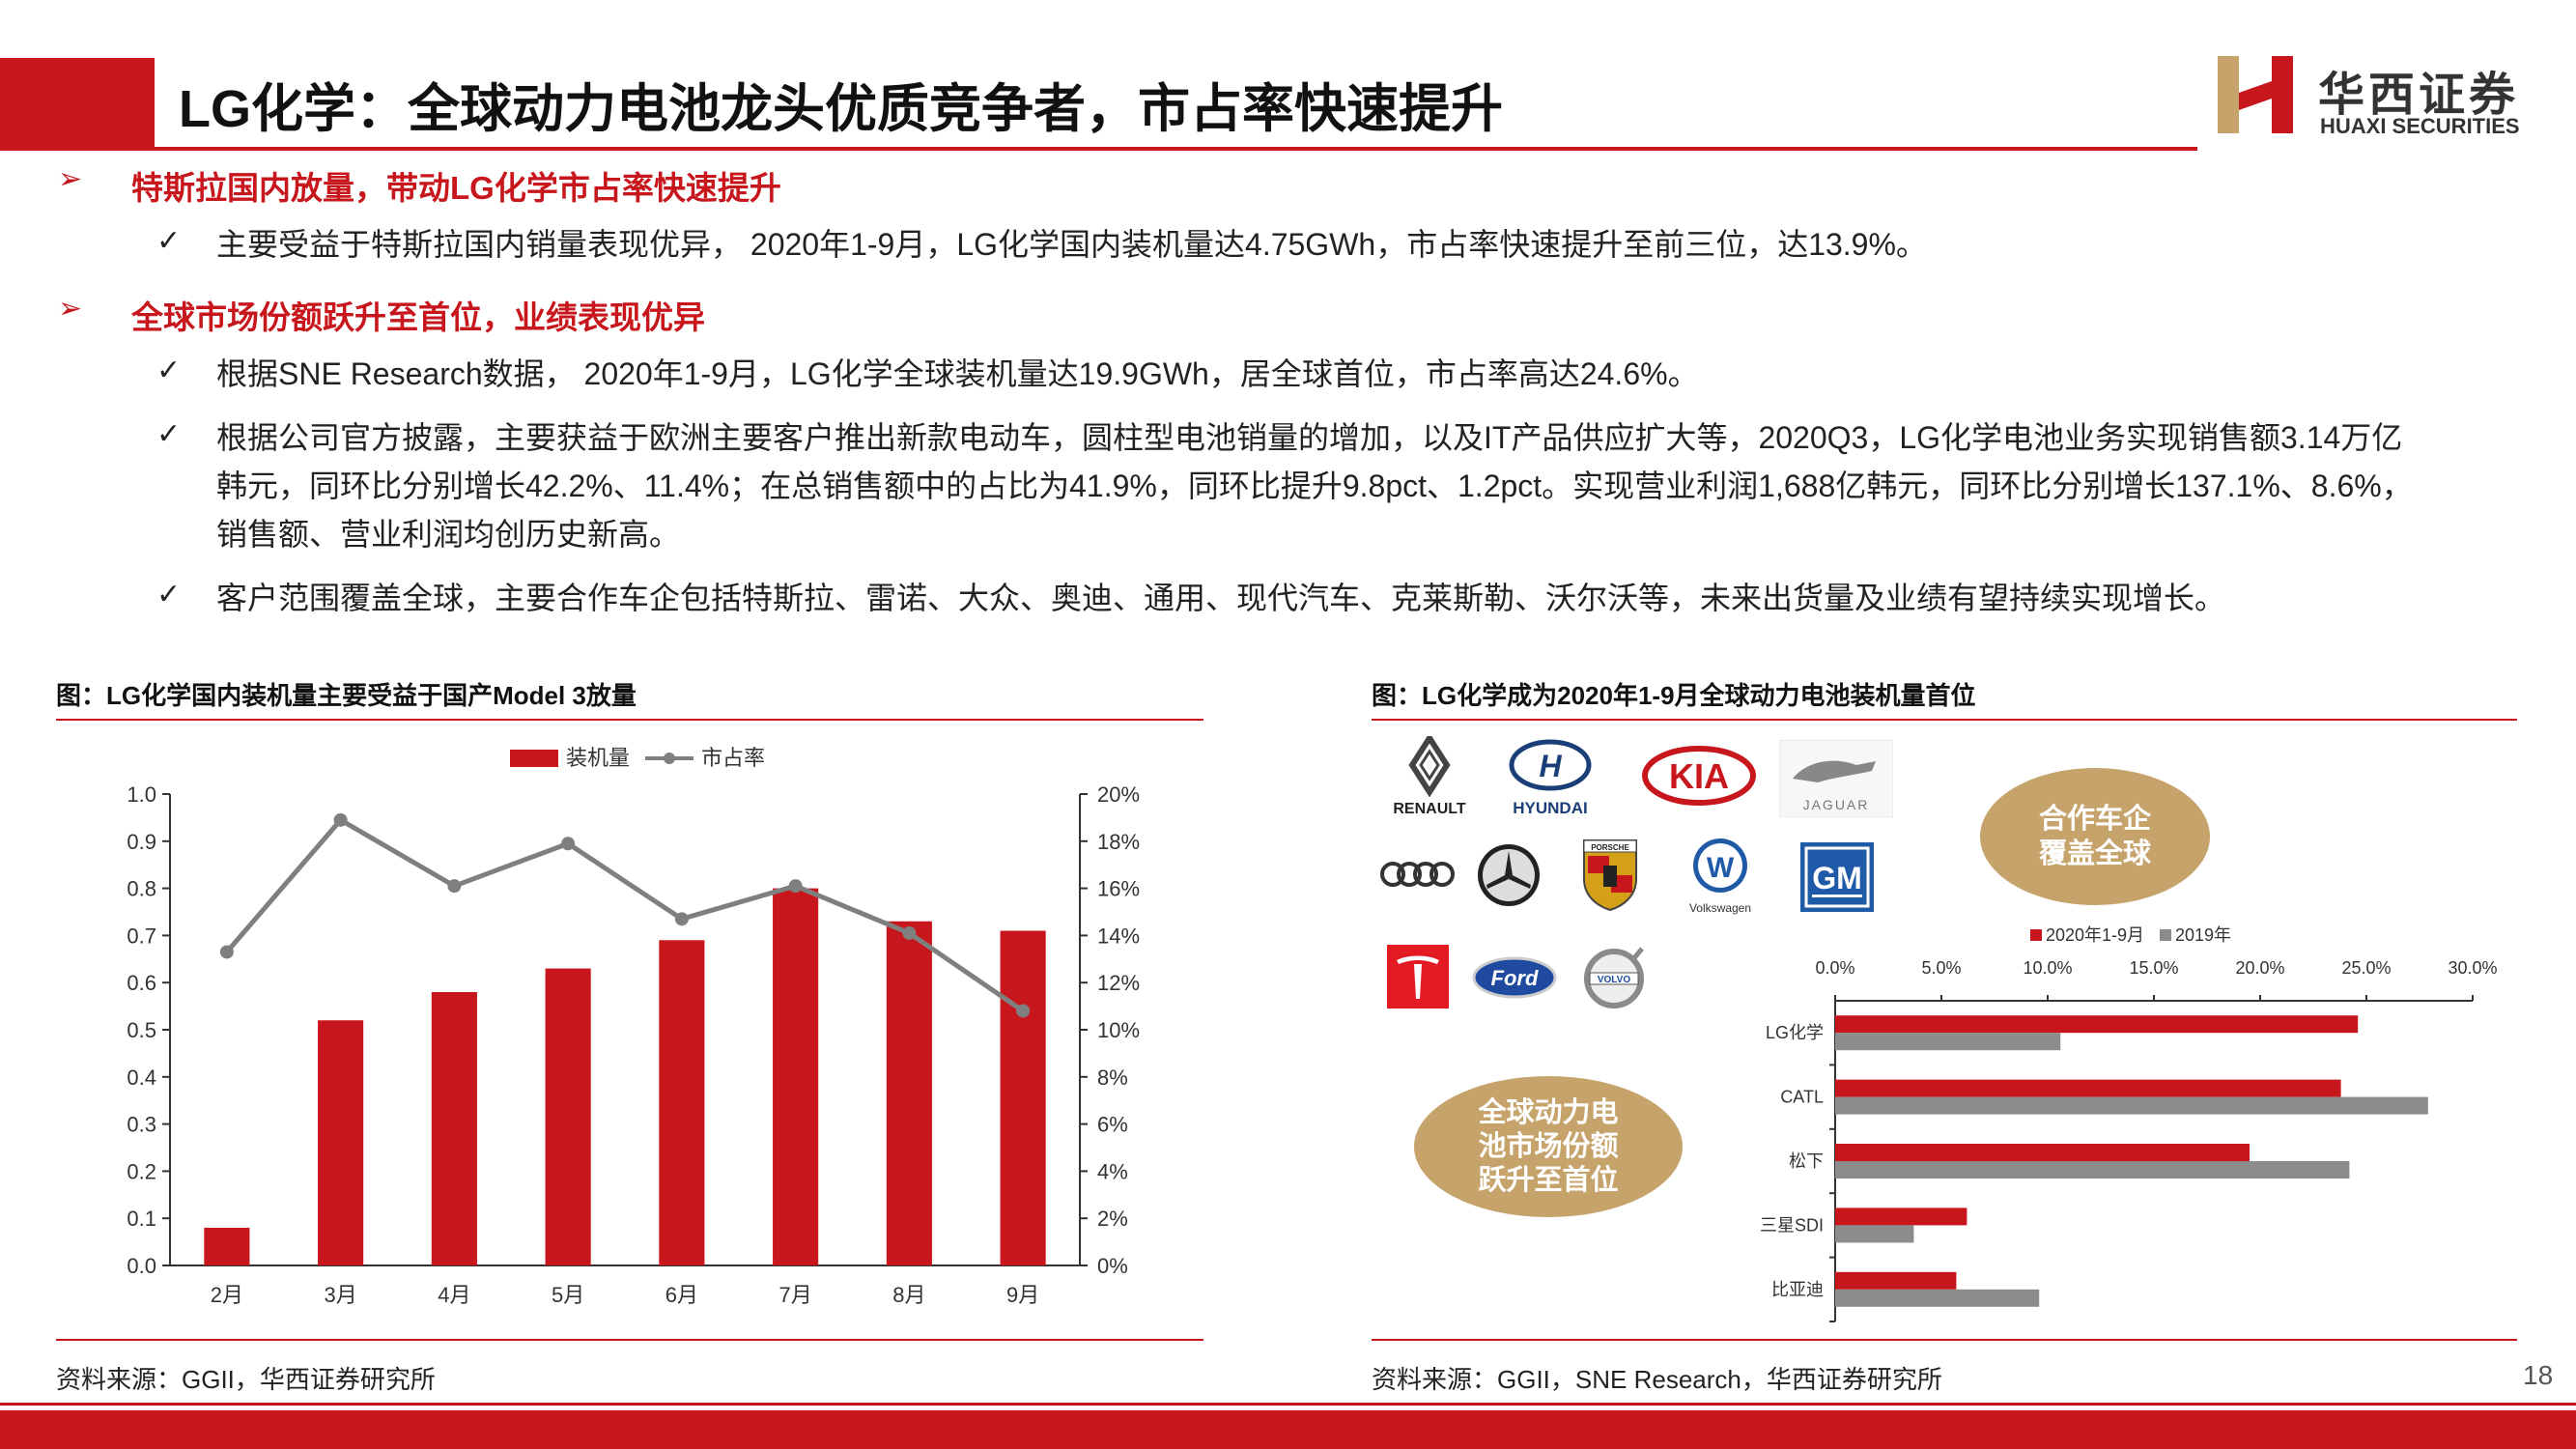 This screenshot has width=2576, height=1449. I want to click on y-tick-label: CATL, so click(1802, 1097).